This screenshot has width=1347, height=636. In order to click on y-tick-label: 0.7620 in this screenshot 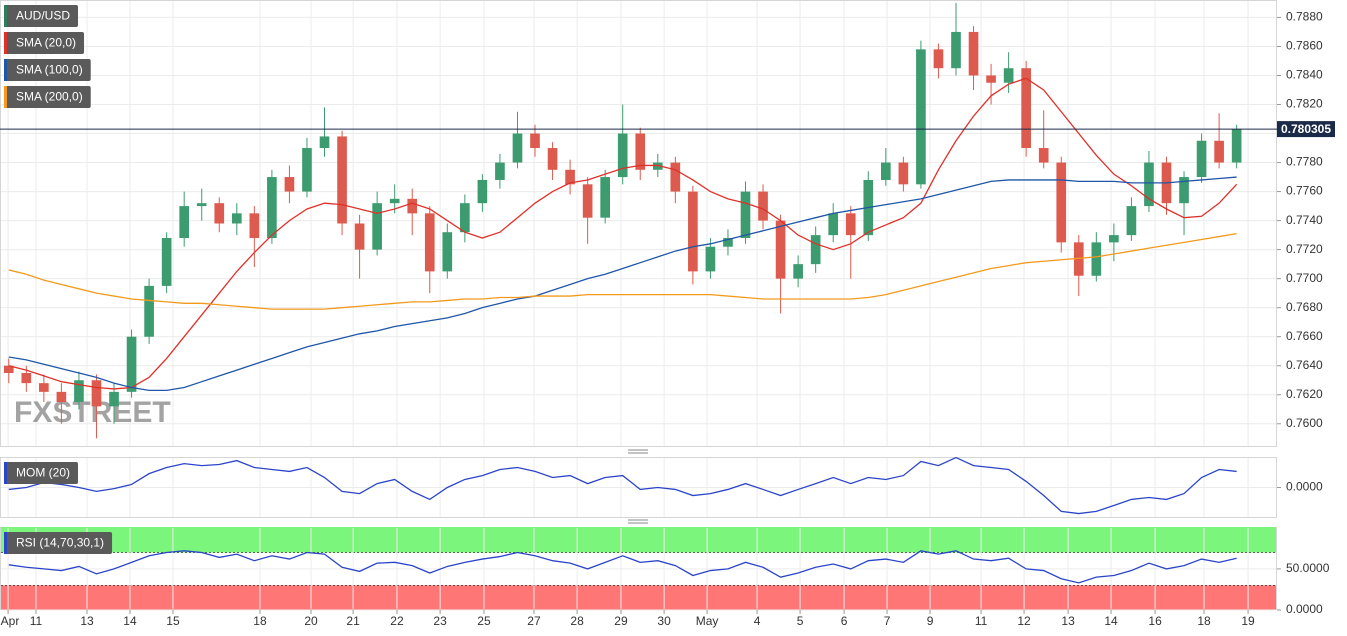, I will do `click(1304, 394)`.